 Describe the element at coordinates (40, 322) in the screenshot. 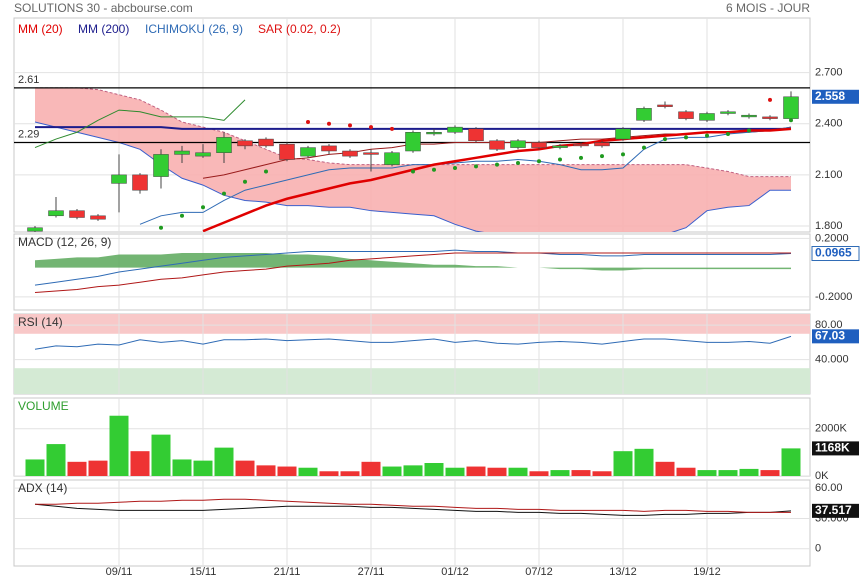

I see `panel-title: RSI (14)` at that location.